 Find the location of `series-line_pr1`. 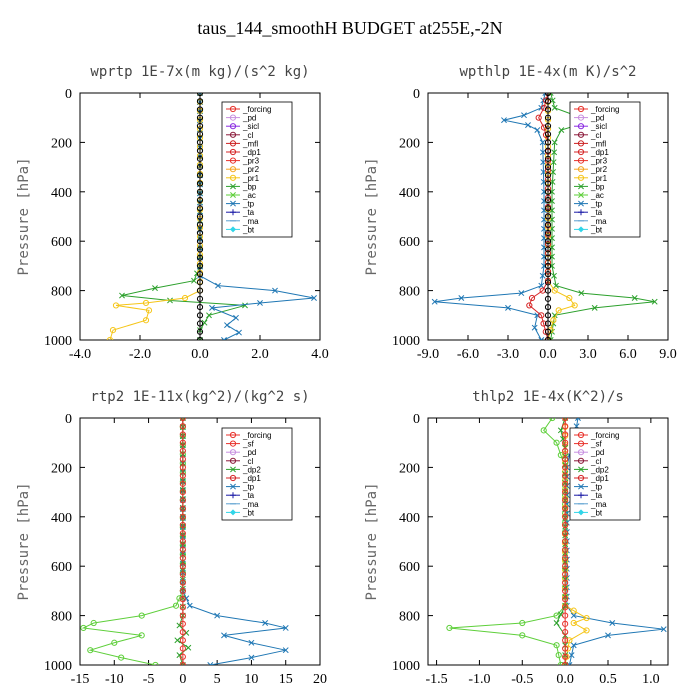

series-line_pr1 is located at coordinates (155, 216).